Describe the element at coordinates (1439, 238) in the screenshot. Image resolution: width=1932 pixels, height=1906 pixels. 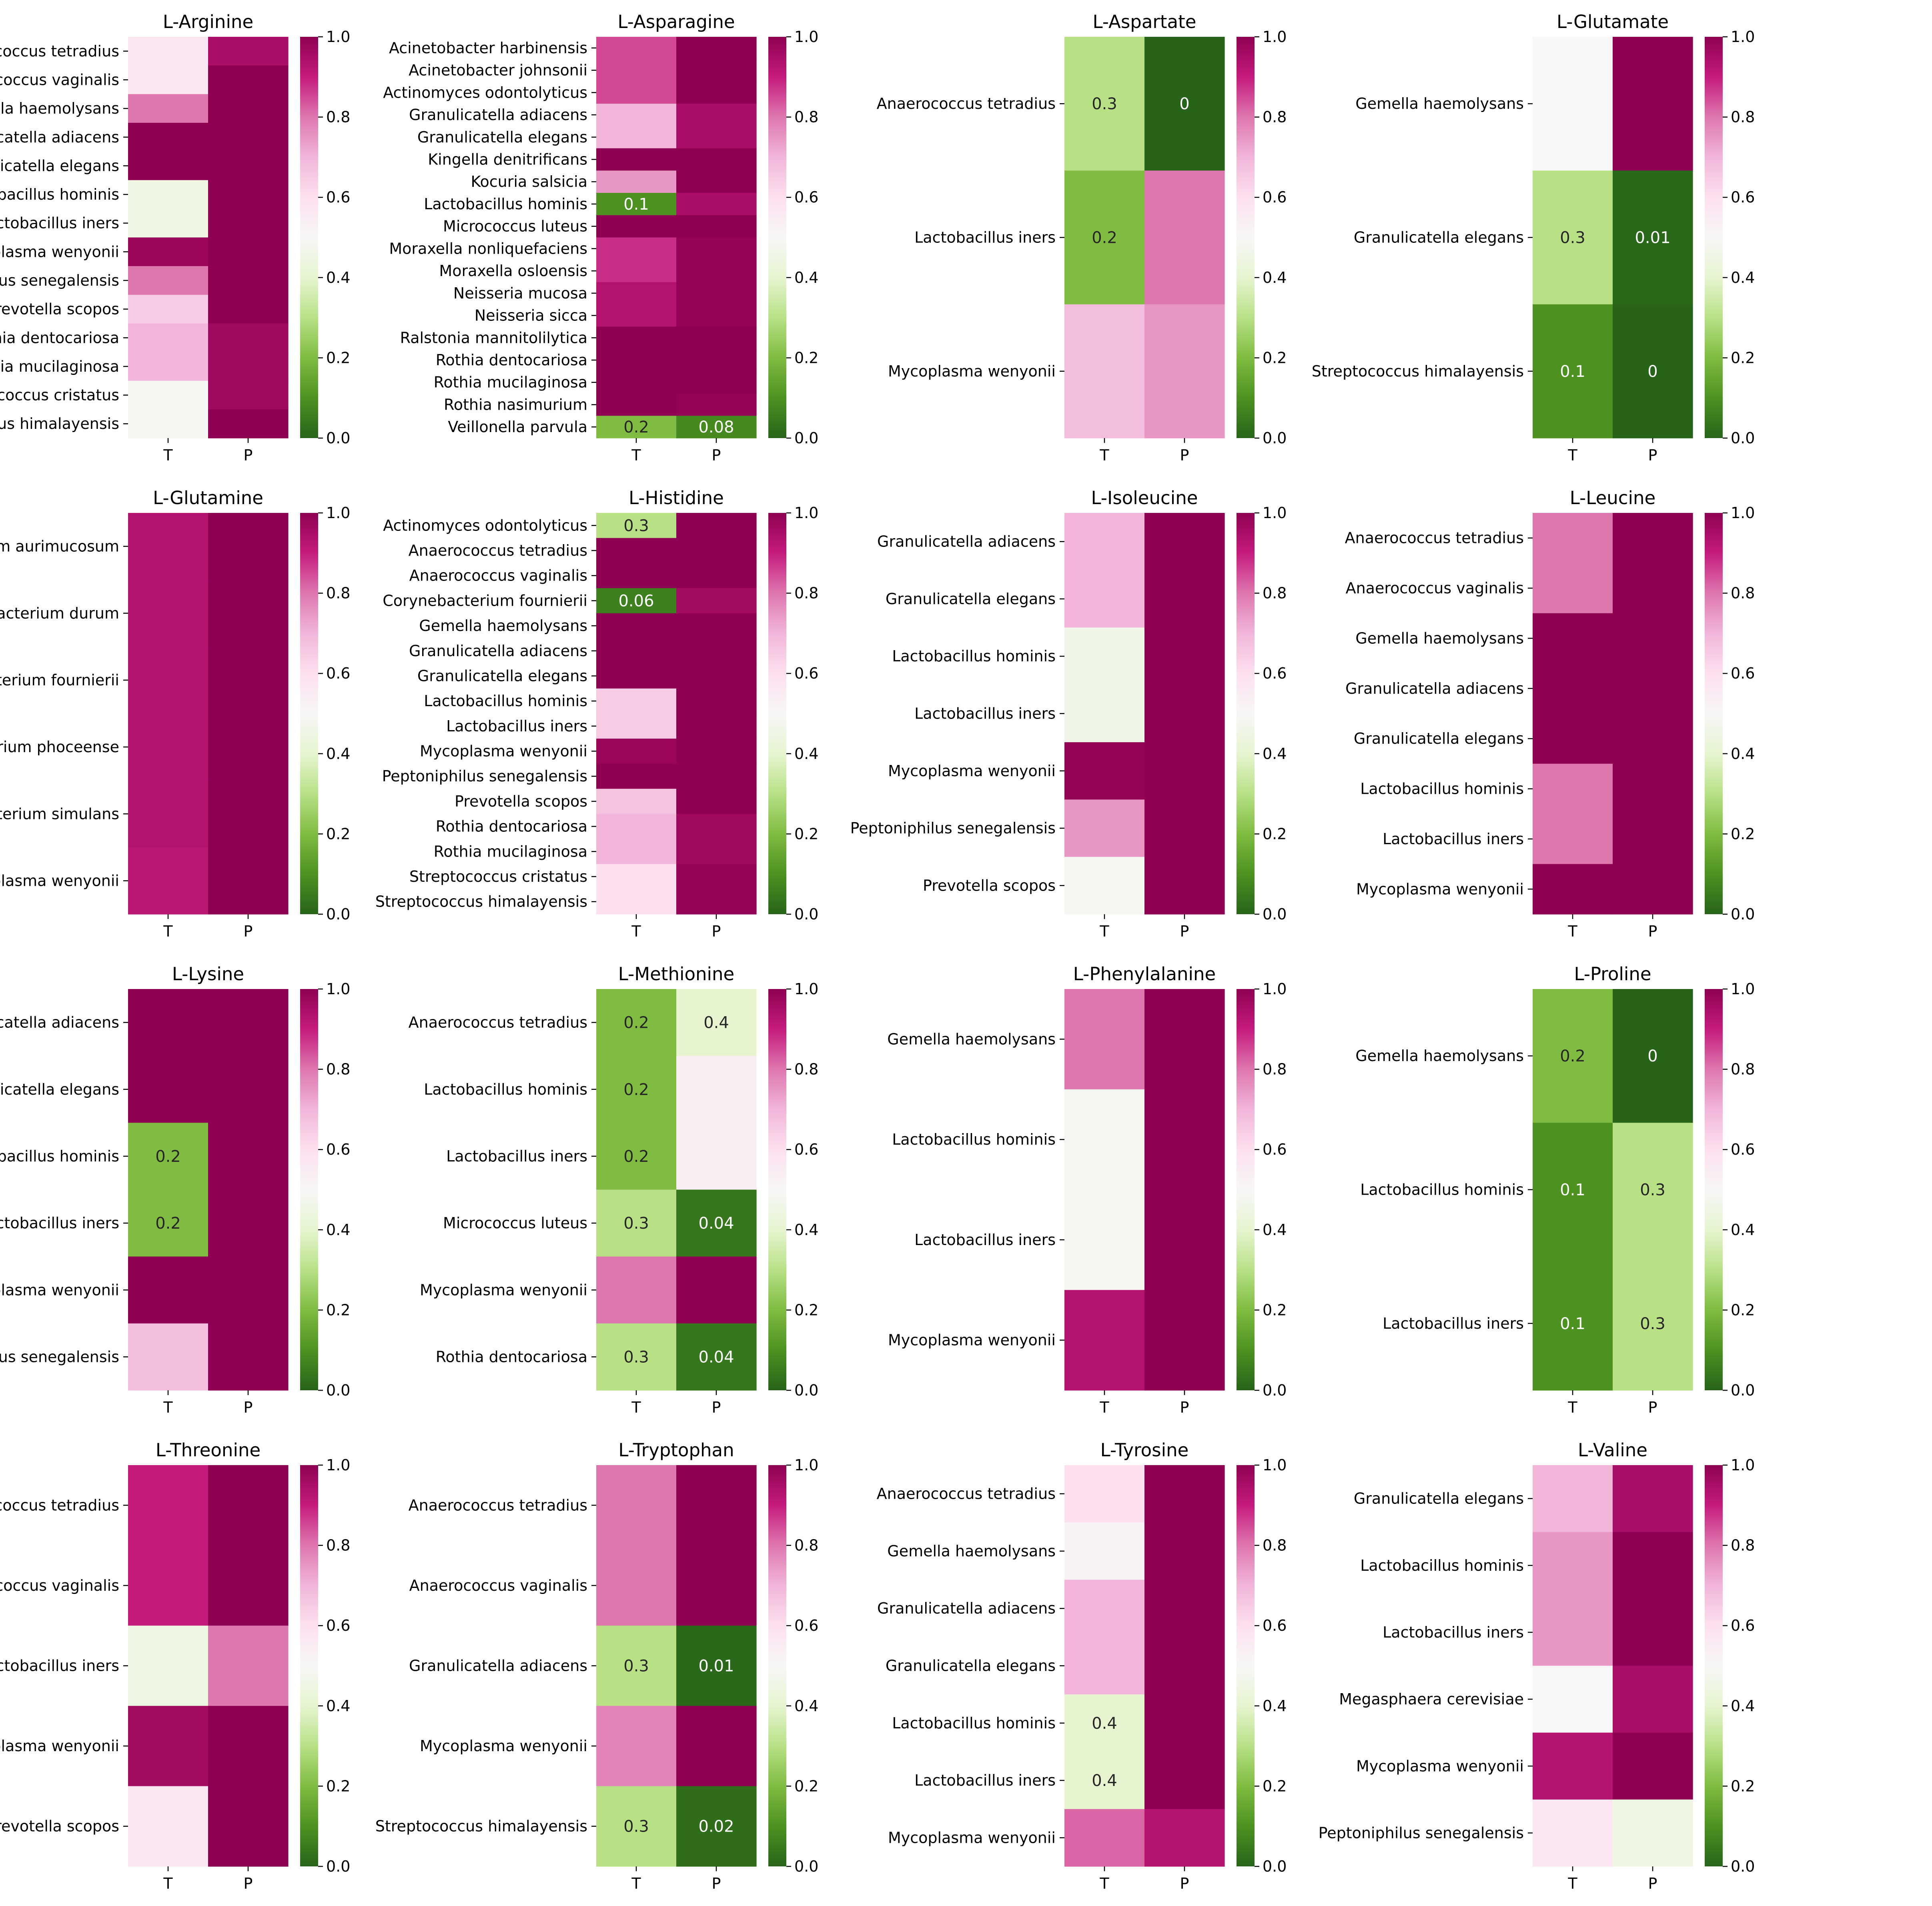
I see `row-label: Granulicatella elegans` at that location.